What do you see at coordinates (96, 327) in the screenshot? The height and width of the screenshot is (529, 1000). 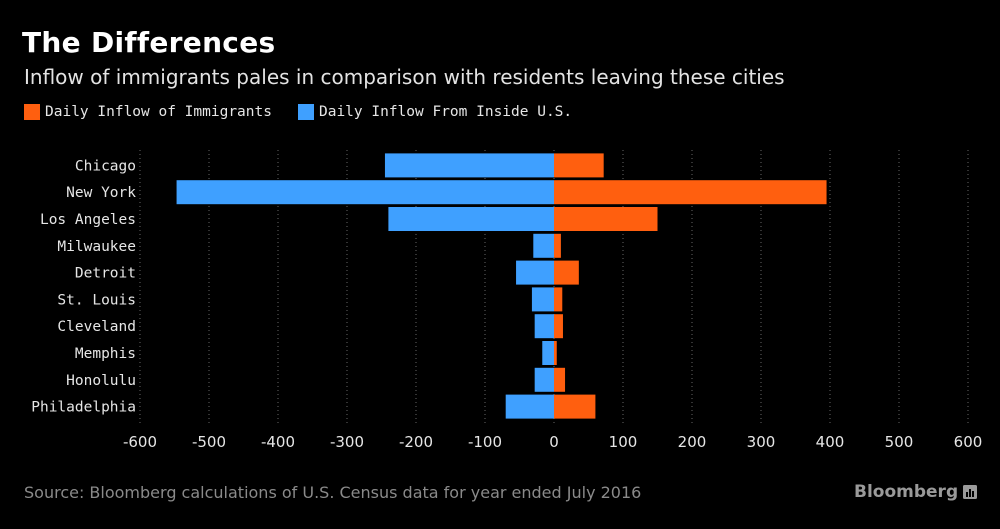 I see `category-label: Cleveland` at bounding box center [96, 327].